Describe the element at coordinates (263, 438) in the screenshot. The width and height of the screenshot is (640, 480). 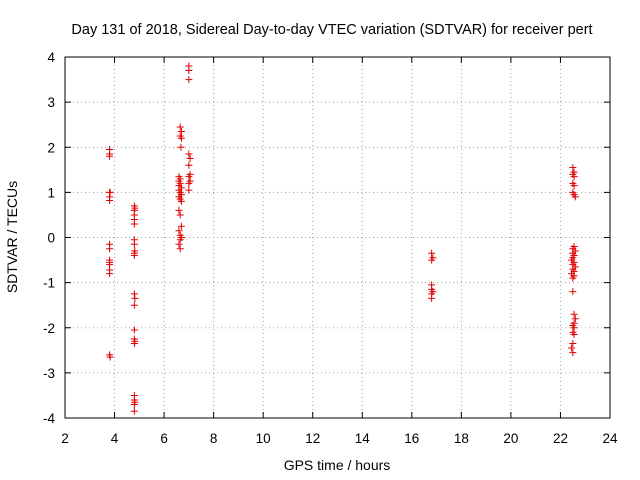
I see `x-tick-label: 10` at that location.